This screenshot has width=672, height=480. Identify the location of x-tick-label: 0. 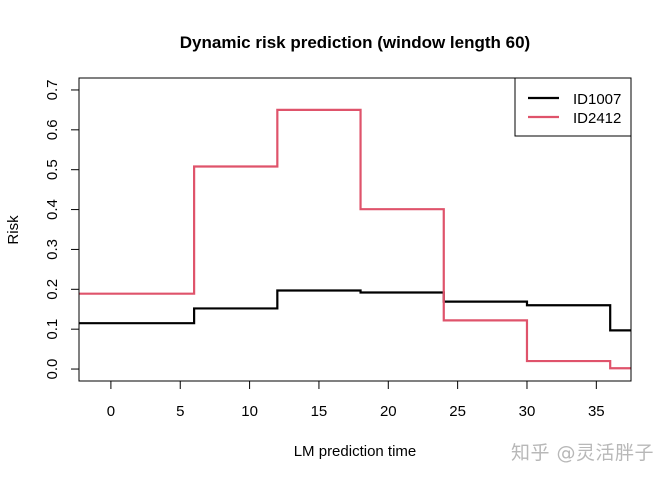
(111, 411).